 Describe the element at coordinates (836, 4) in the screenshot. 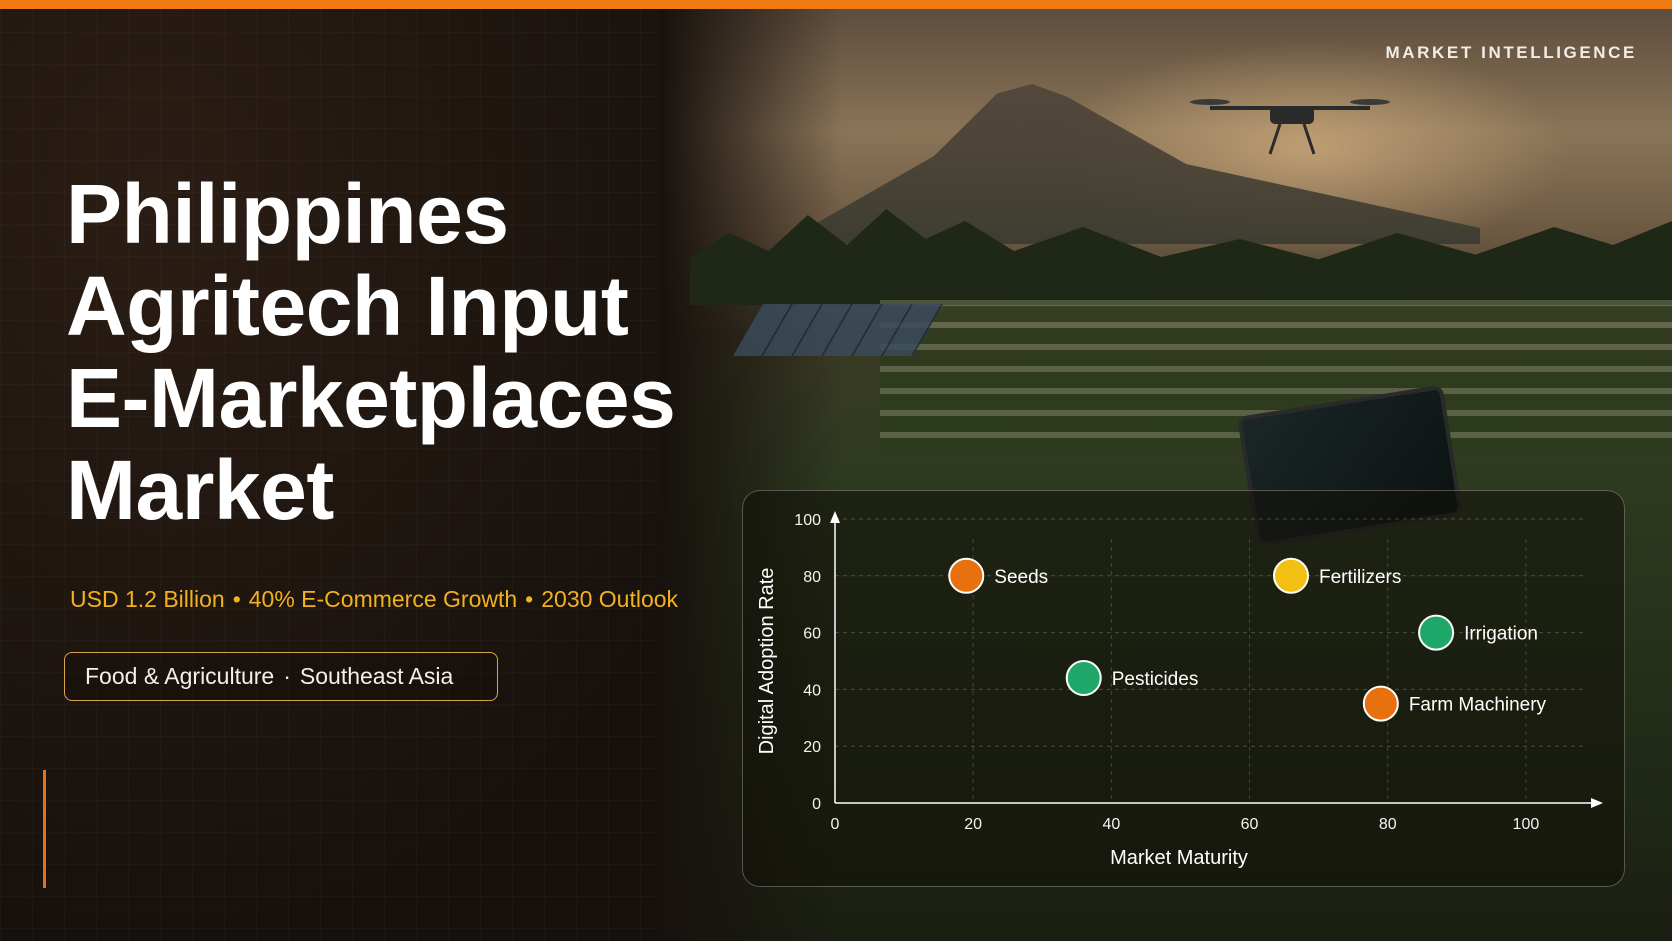

I see `top-accent-bar` at that location.